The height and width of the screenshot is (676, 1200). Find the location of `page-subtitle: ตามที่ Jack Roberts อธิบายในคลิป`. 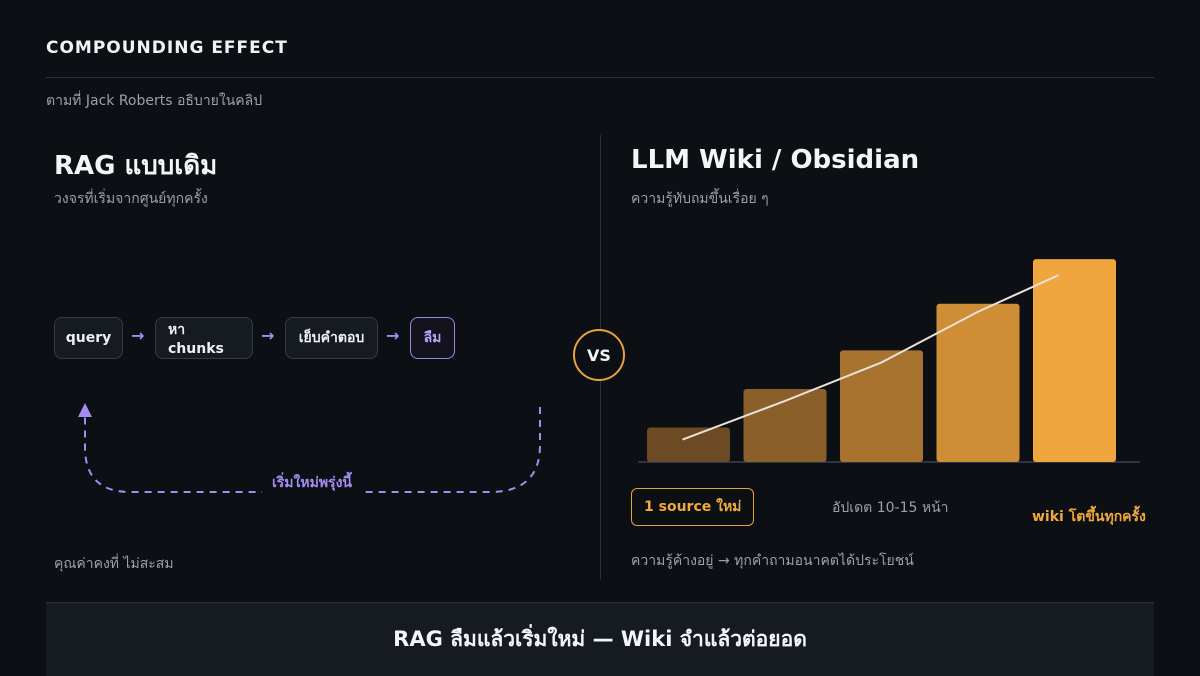

page-subtitle: ตามที่ Jack Roberts อธิบายในคลิป is located at coordinates (154, 101).